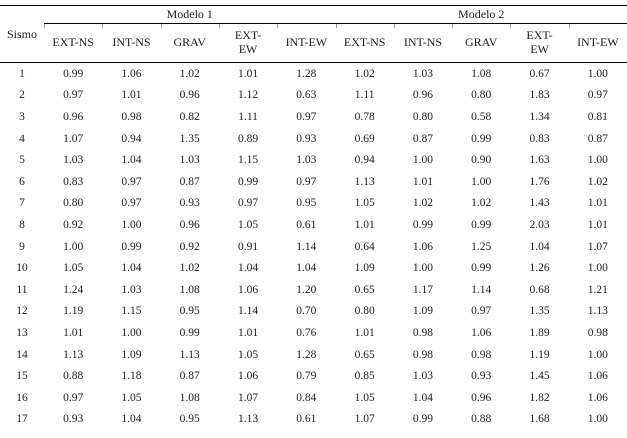  What do you see at coordinates (481, 290) in the screenshot?
I see `value-cell: 1.14` at bounding box center [481, 290].